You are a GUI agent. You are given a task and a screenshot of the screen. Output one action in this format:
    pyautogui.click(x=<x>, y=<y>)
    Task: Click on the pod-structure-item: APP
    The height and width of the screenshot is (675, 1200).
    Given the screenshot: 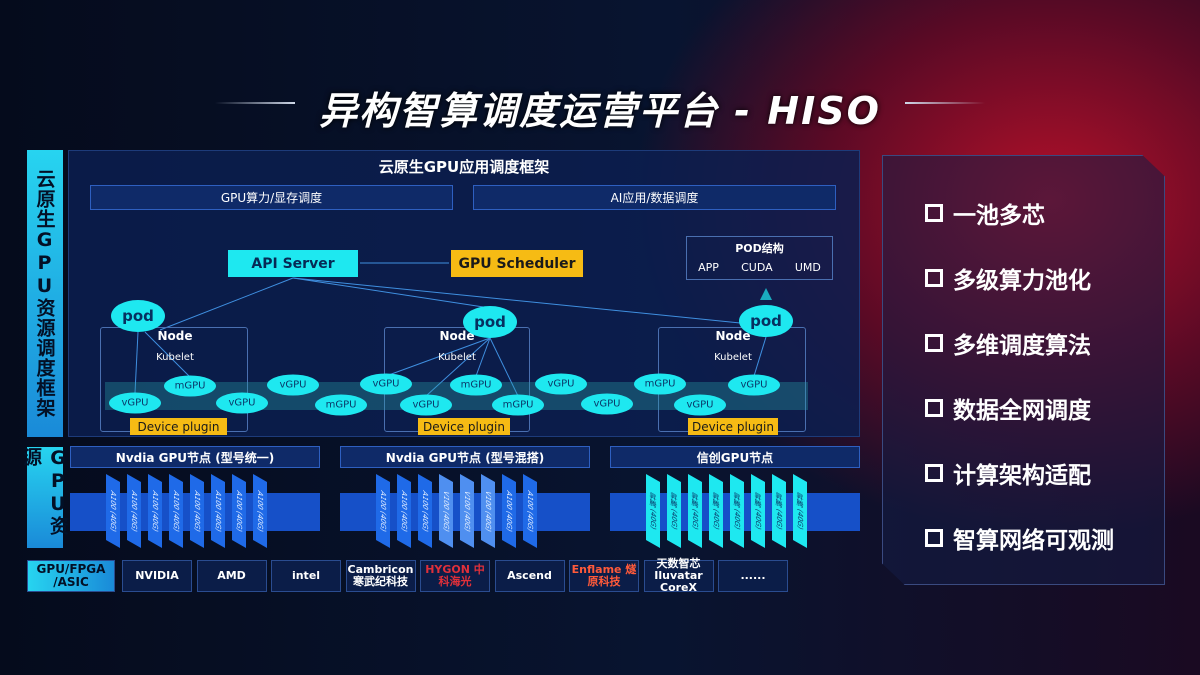 What is the action you would take?
    pyautogui.click(x=708, y=267)
    